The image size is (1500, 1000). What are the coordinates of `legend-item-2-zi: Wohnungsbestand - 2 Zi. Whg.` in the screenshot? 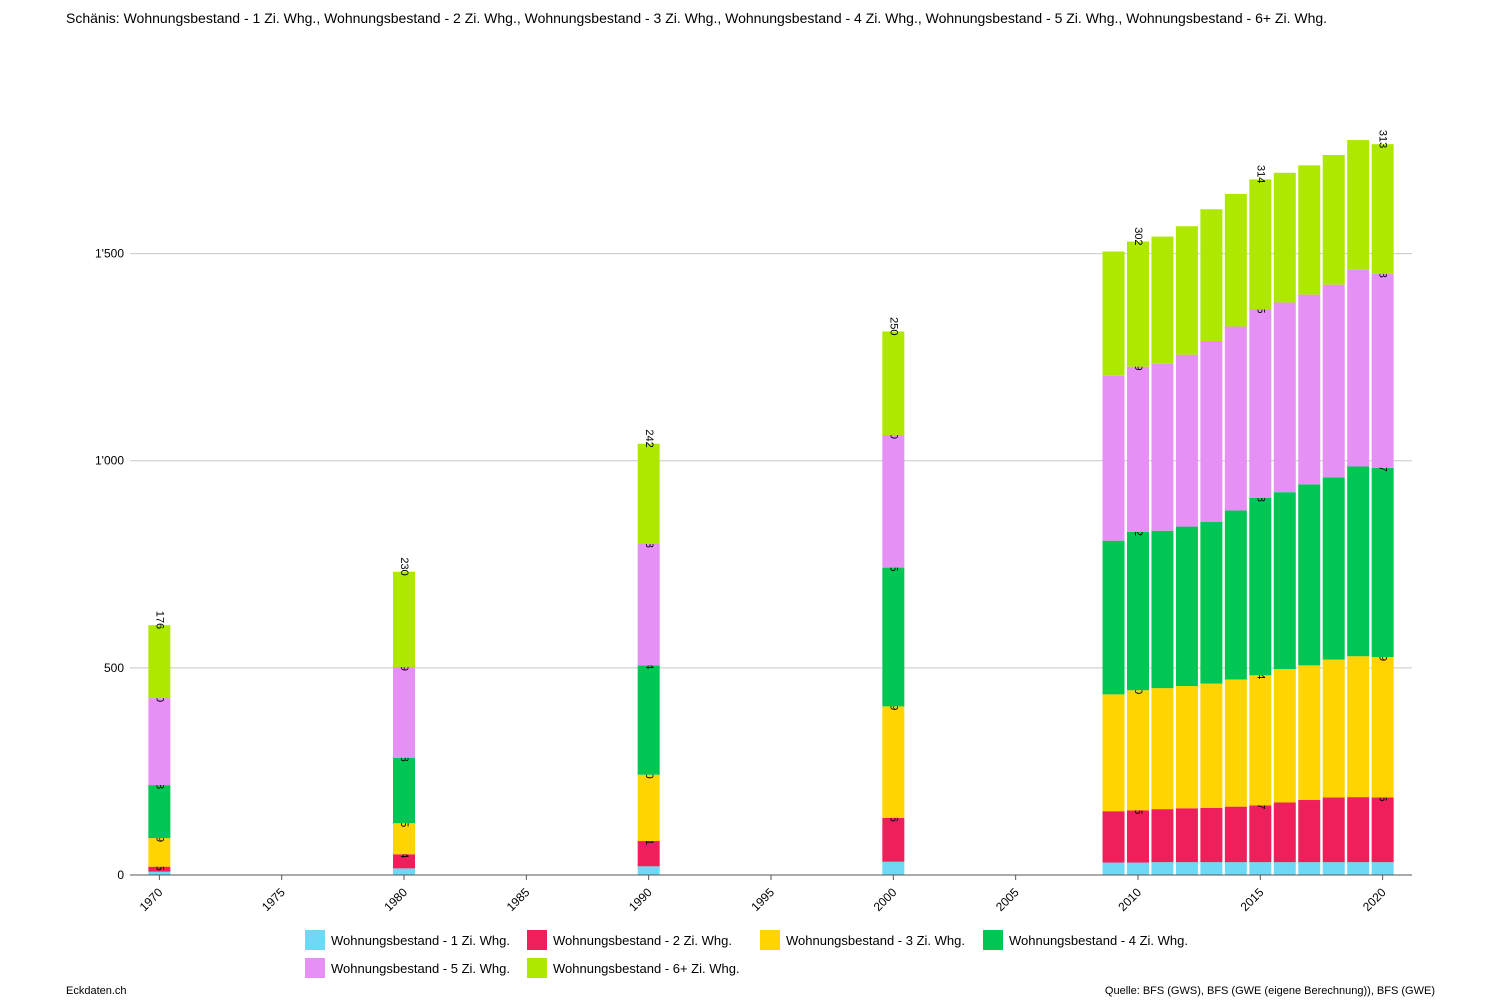 It's located at (629, 940).